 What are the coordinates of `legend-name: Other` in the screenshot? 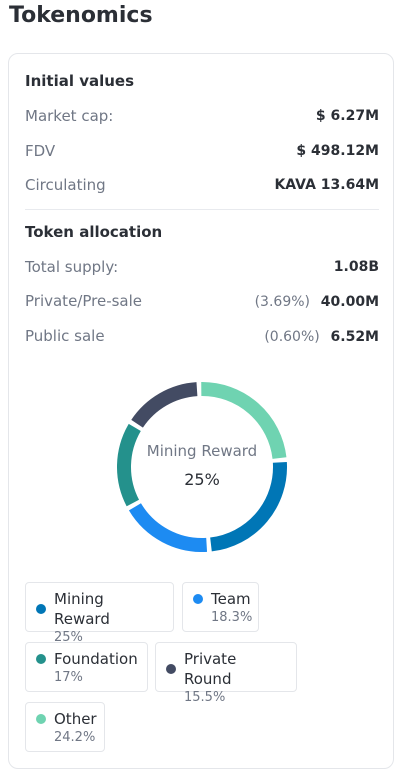 It's located at (75, 719).